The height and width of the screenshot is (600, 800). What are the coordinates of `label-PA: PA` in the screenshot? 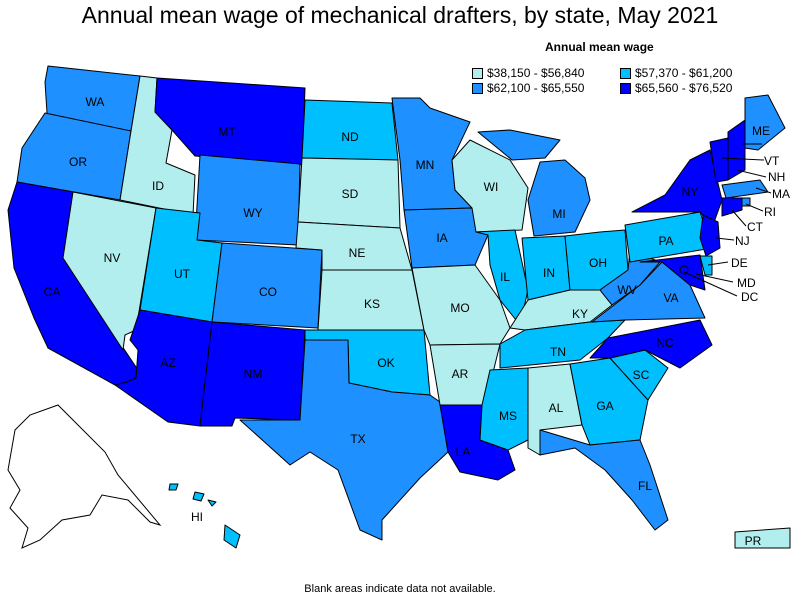 It's located at (665, 241).